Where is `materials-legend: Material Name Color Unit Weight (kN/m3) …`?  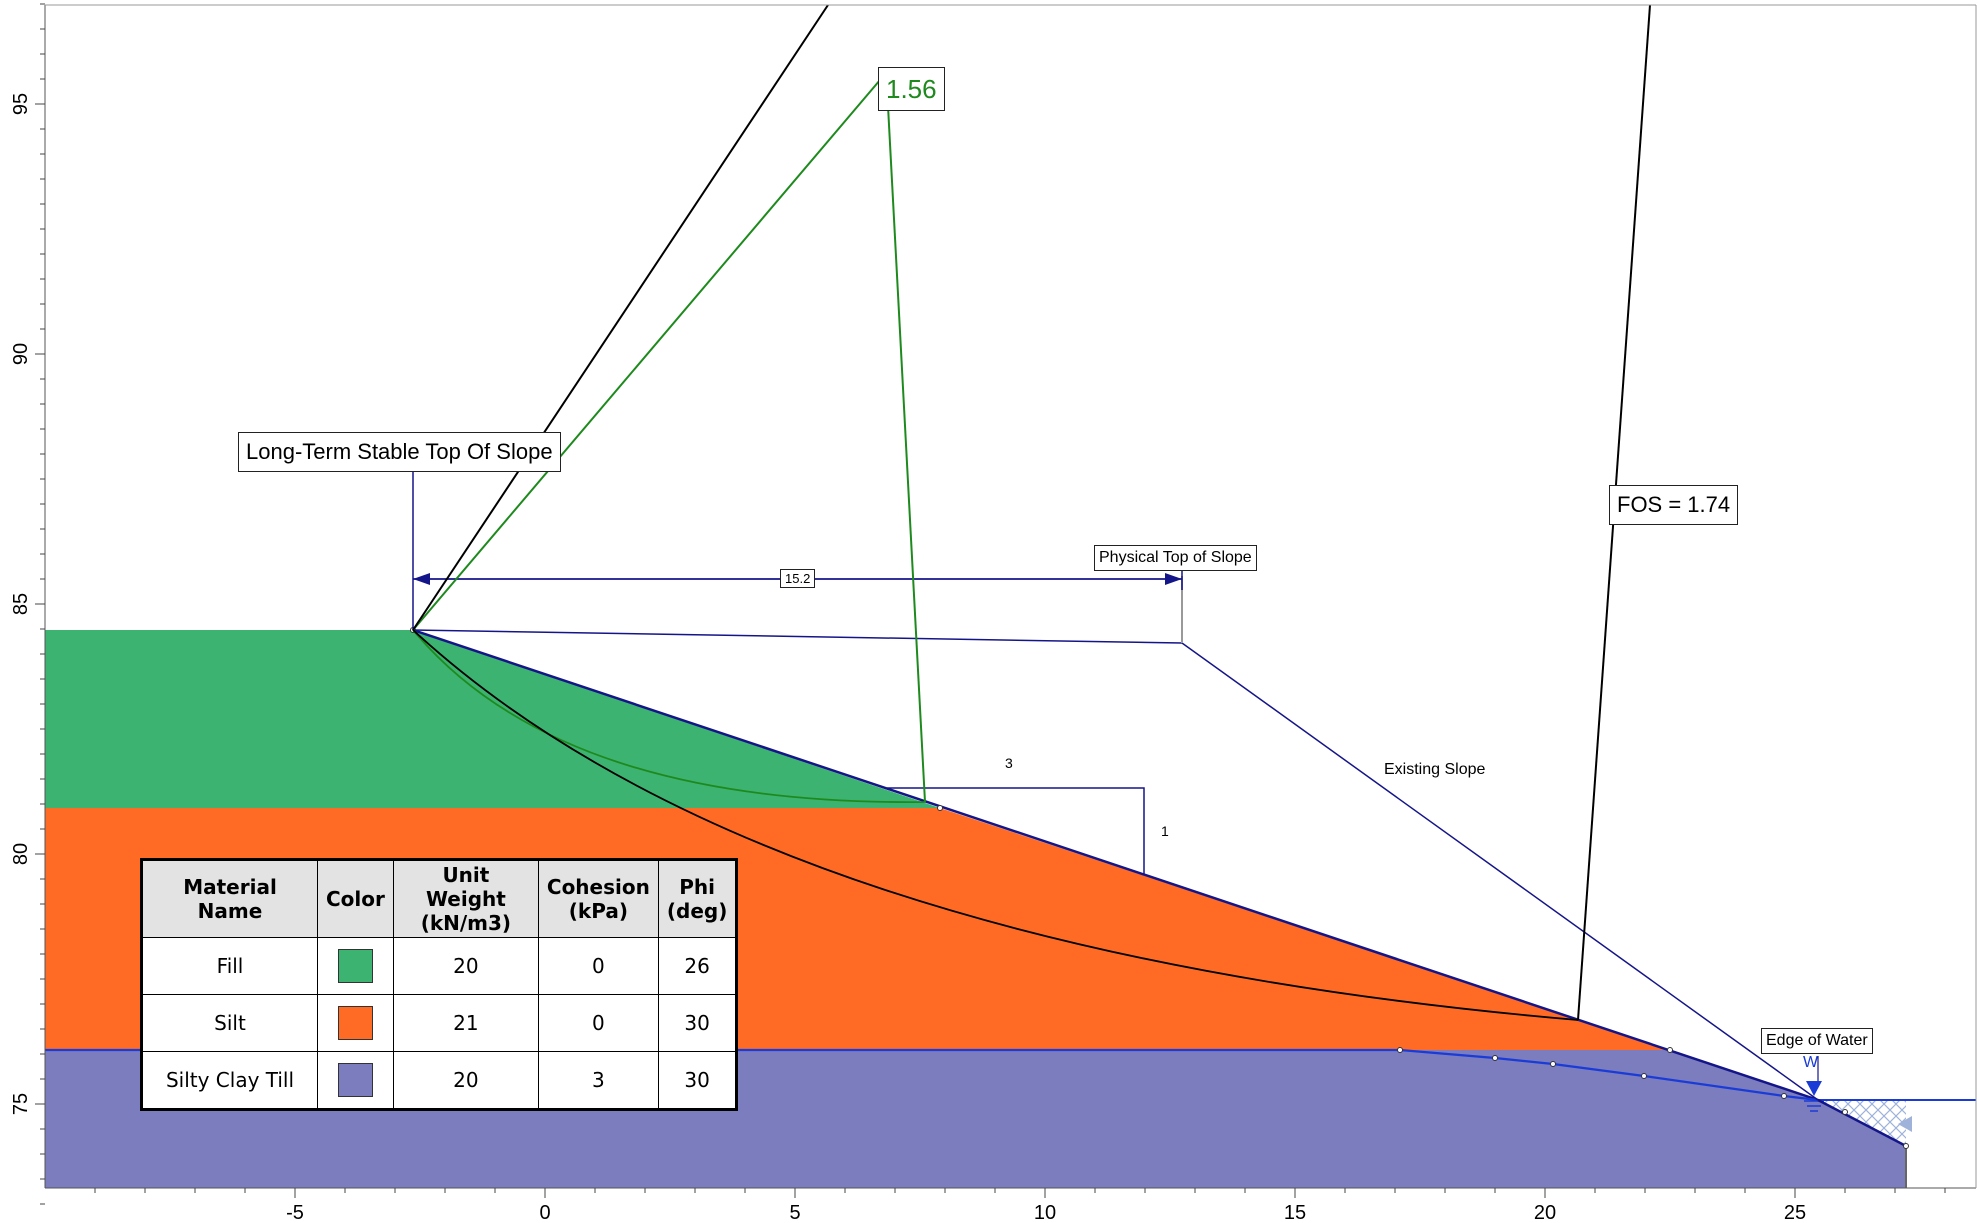
materials-legend: Material Name Color Unit Weight (kN/m3) … is located at coordinates (439, 984).